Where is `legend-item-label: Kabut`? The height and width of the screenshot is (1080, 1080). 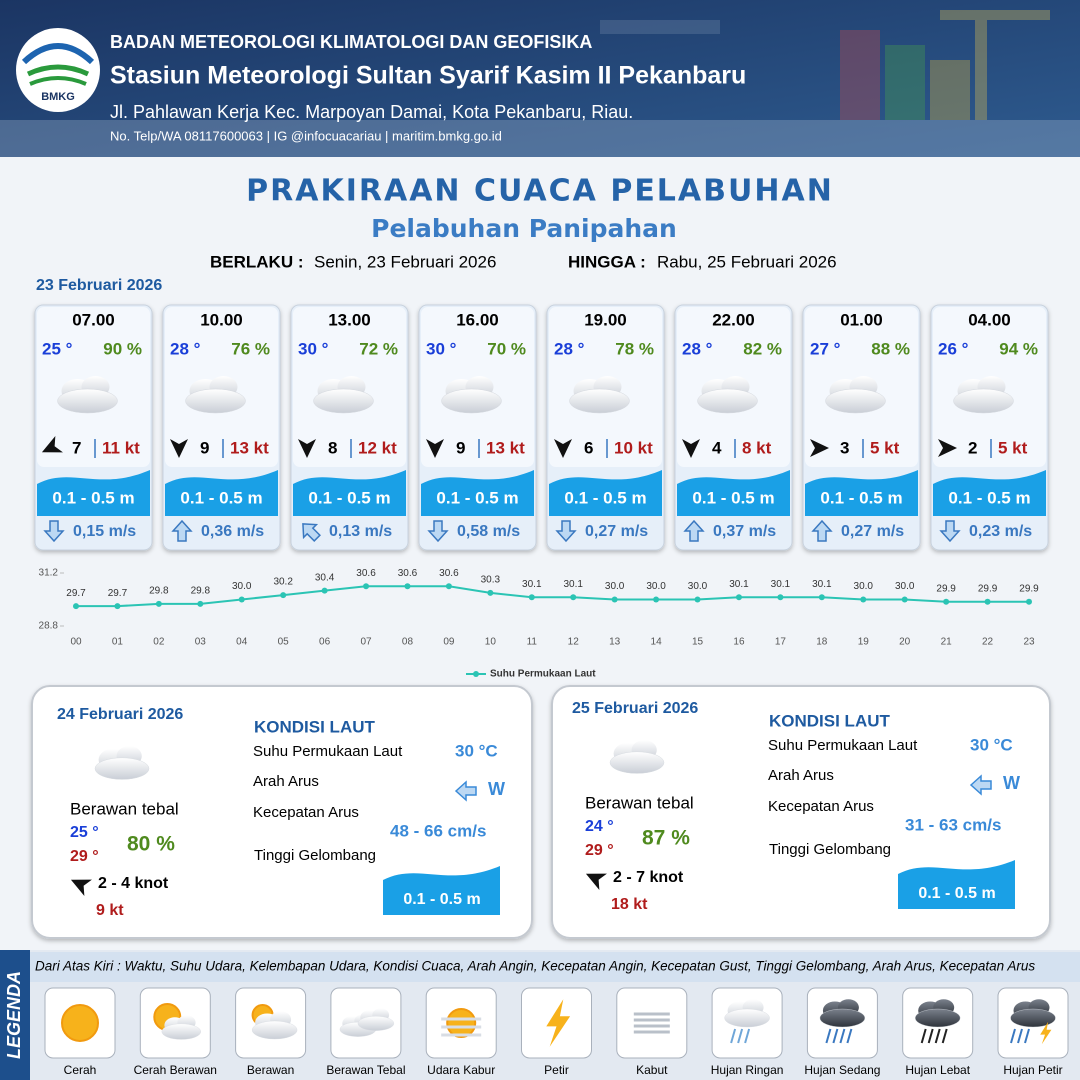 legend-item-label: Kabut is located at coordinates (652, 1070).